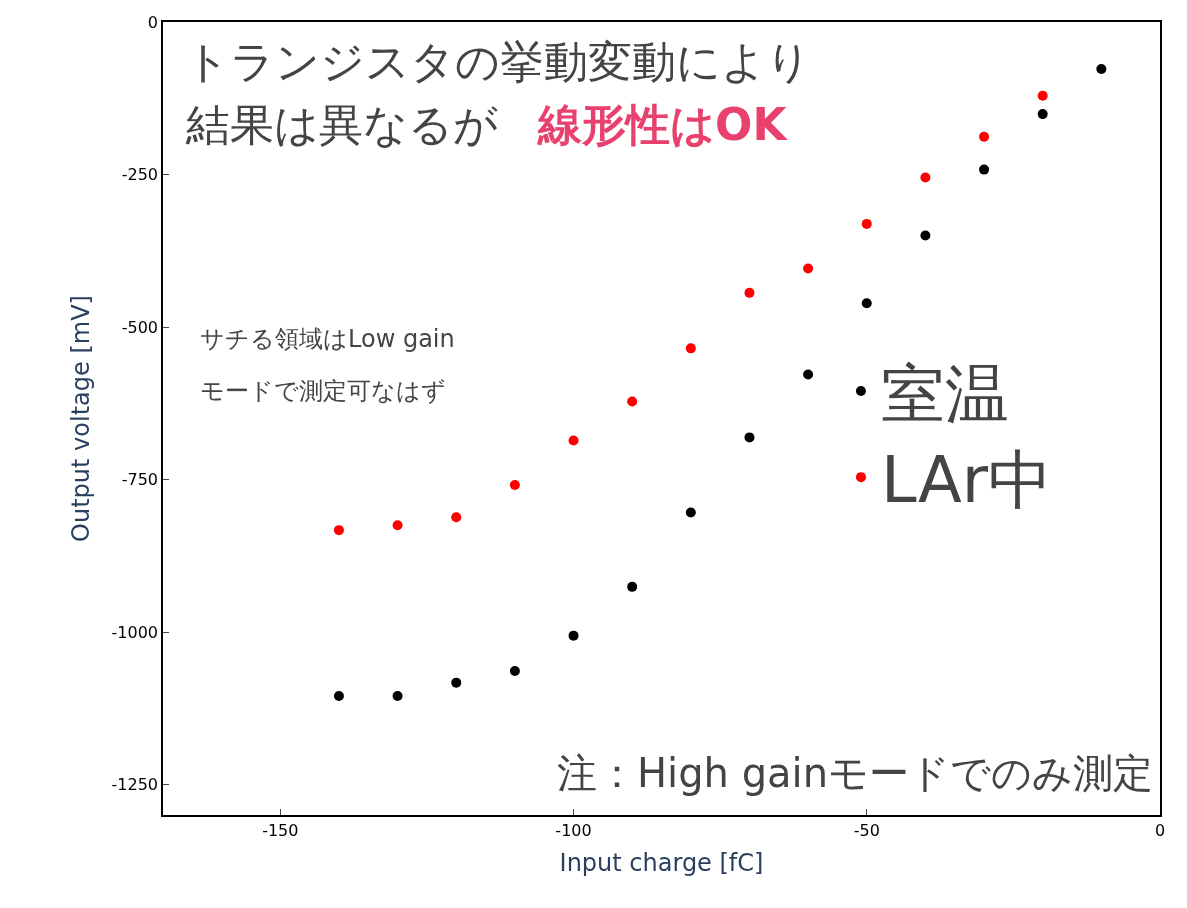 The image size is (1187, 908). I want to click on annotation: サチる領域はLow gain, so click(327, 339).